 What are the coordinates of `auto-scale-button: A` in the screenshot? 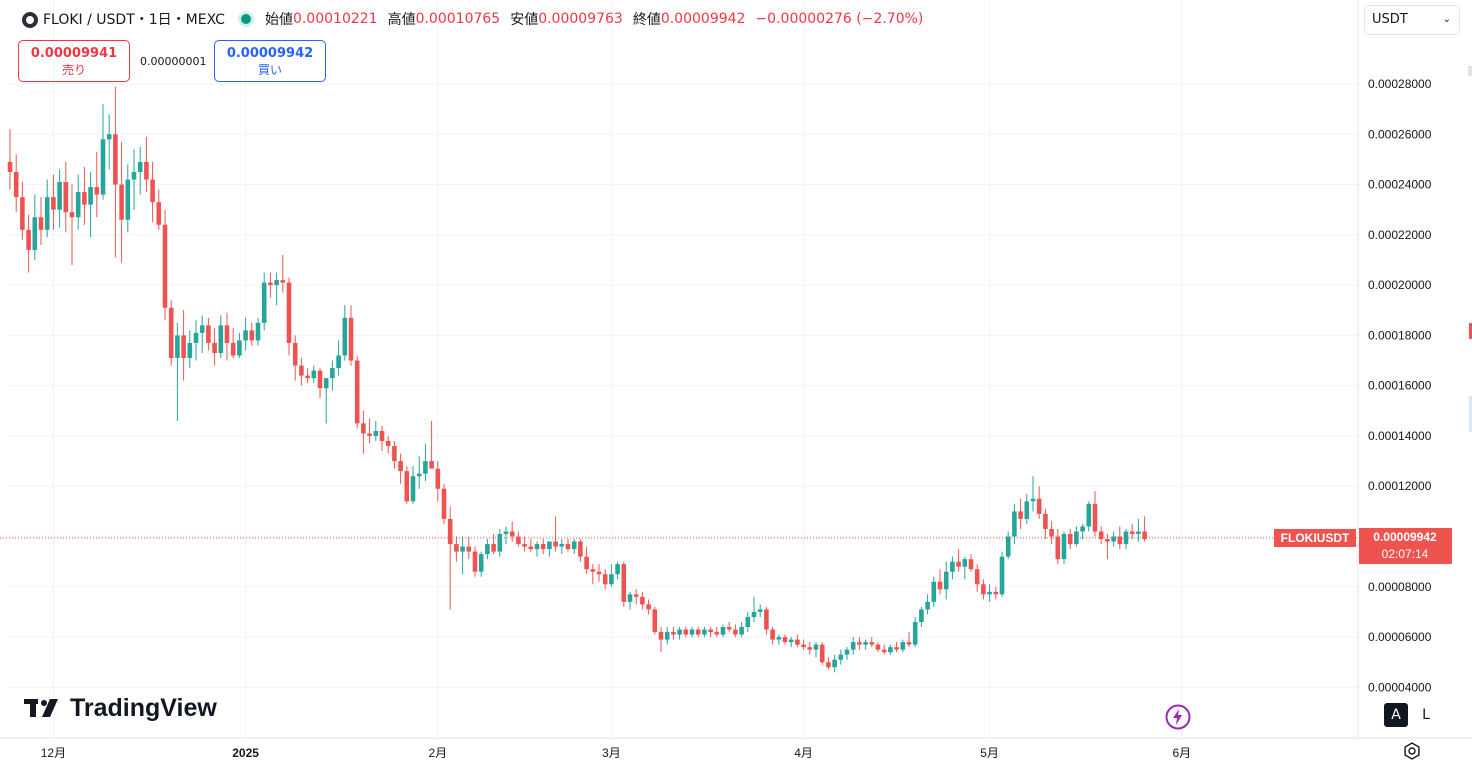 It's located at (1396, 715).